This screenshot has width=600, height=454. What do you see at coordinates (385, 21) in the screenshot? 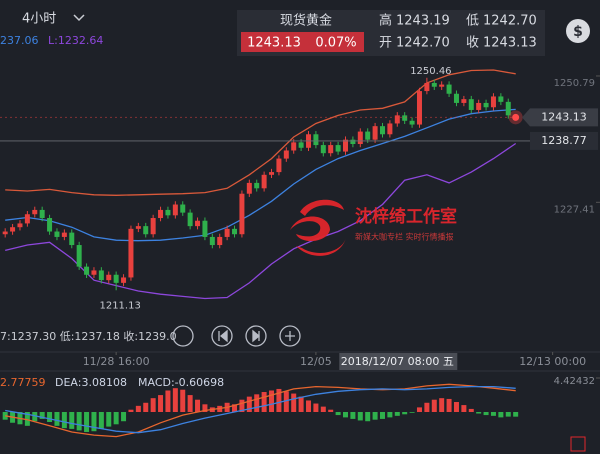
I see `high-label: 高` at bounding box center [385, 21].